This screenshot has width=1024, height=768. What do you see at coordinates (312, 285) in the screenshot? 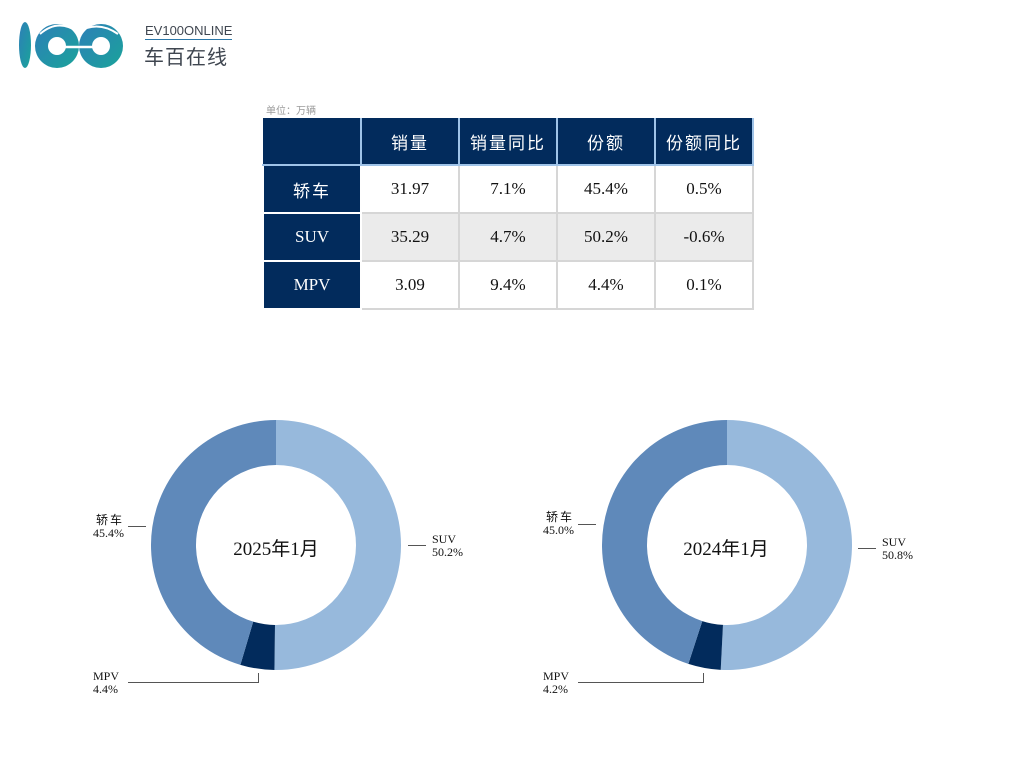
I see `row-label: MPV` at bounding box center [312, 285].